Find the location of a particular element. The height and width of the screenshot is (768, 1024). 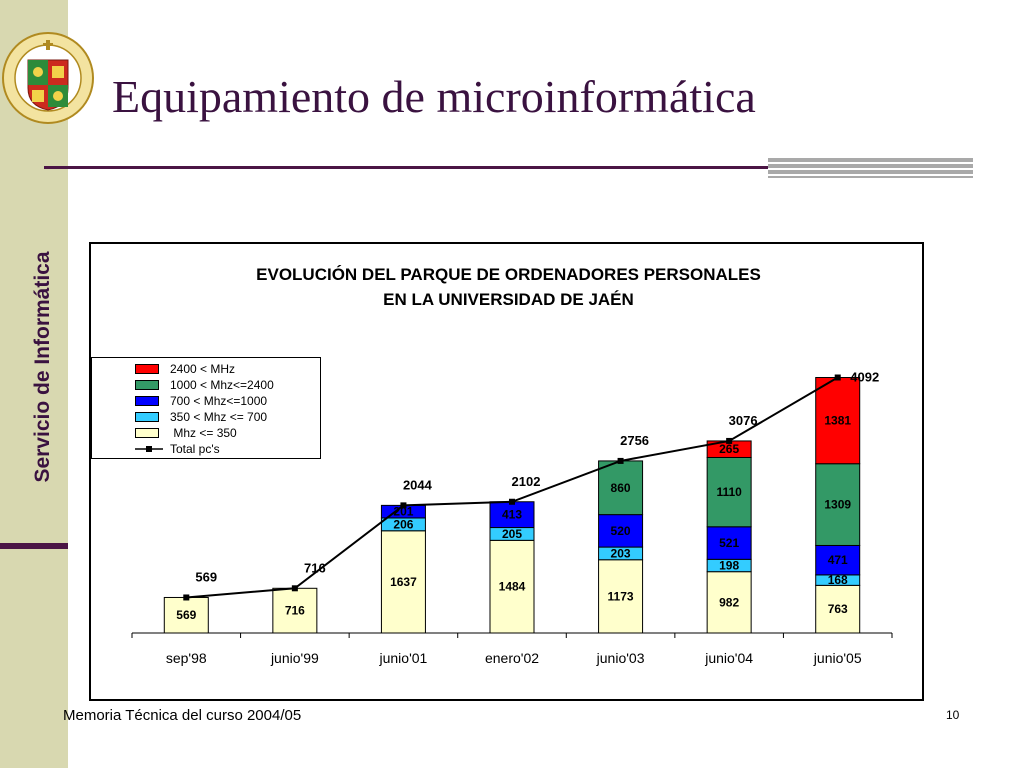

data-label: 860 is located at coordinates (621, 488).